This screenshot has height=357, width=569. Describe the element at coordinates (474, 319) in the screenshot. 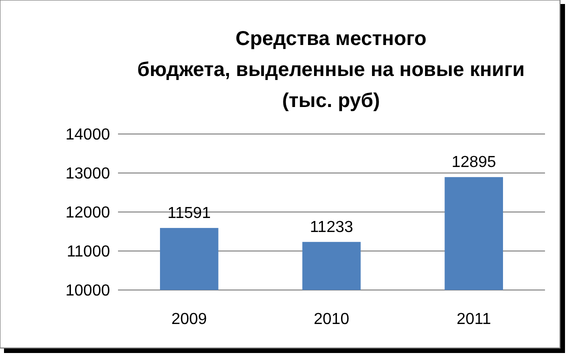

I see `x-tick-label: 2011` at that location.